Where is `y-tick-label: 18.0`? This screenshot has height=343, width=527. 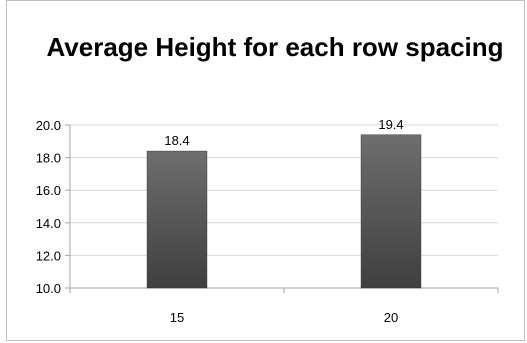
y-tick-label: 18.0 is located at coordinates (48, 158).